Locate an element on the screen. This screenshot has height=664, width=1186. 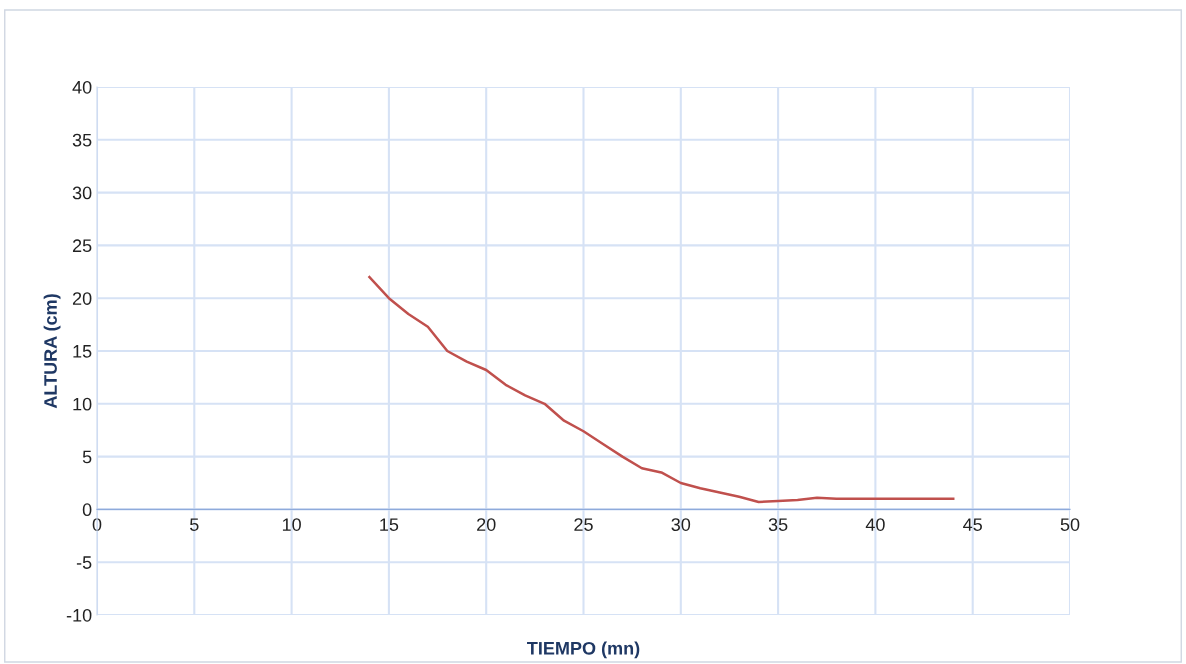
x-tick-label: 10 is located at coordinates (291, 524).